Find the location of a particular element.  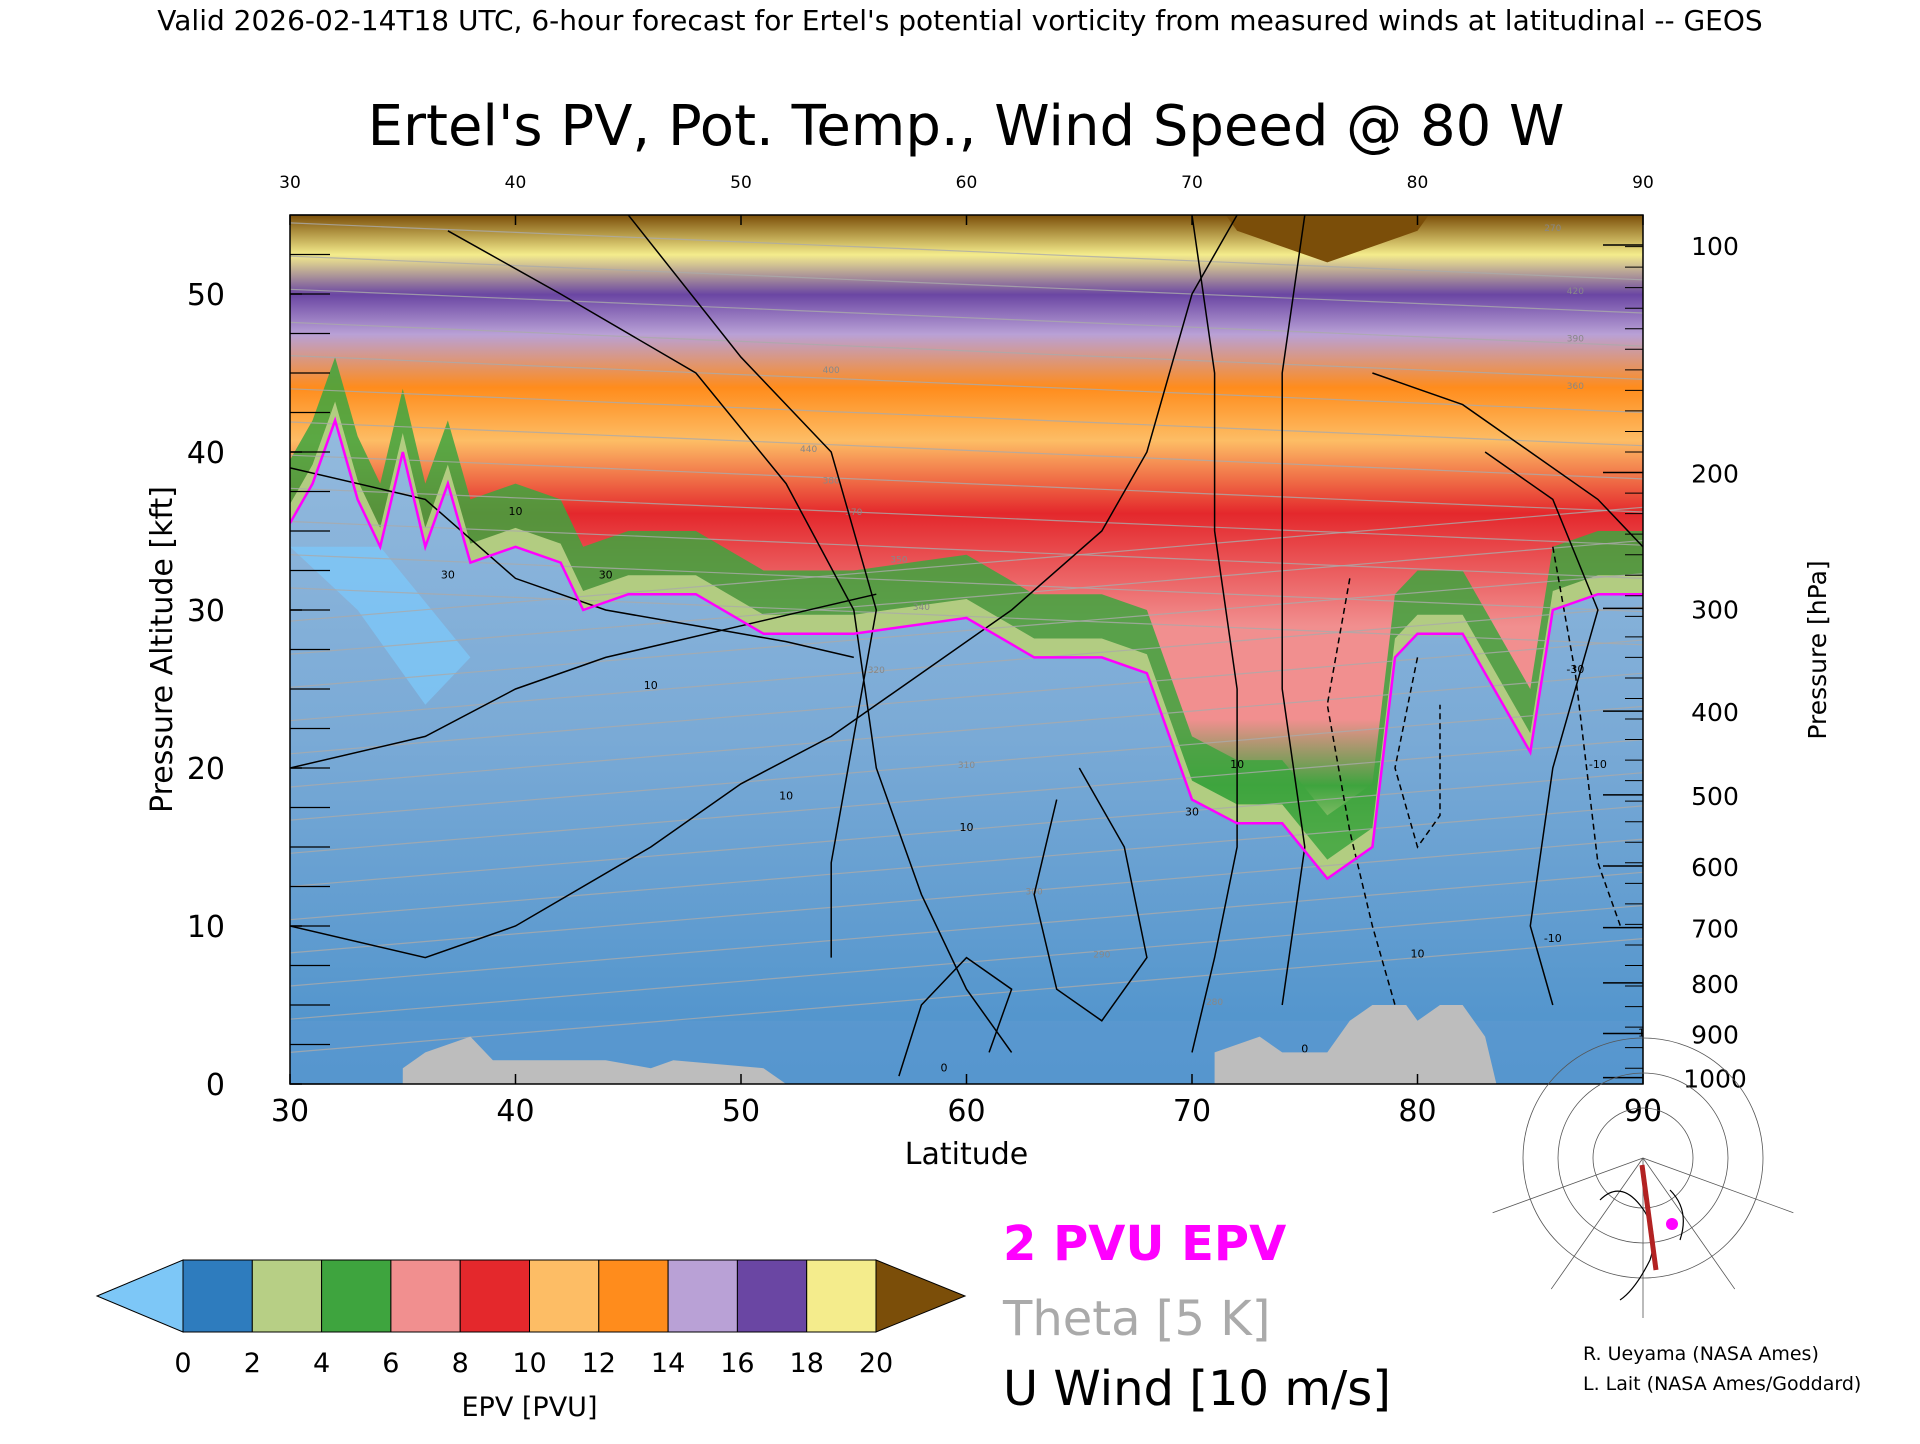

top-tick-label: 50 is located at coordinates (741, 183).